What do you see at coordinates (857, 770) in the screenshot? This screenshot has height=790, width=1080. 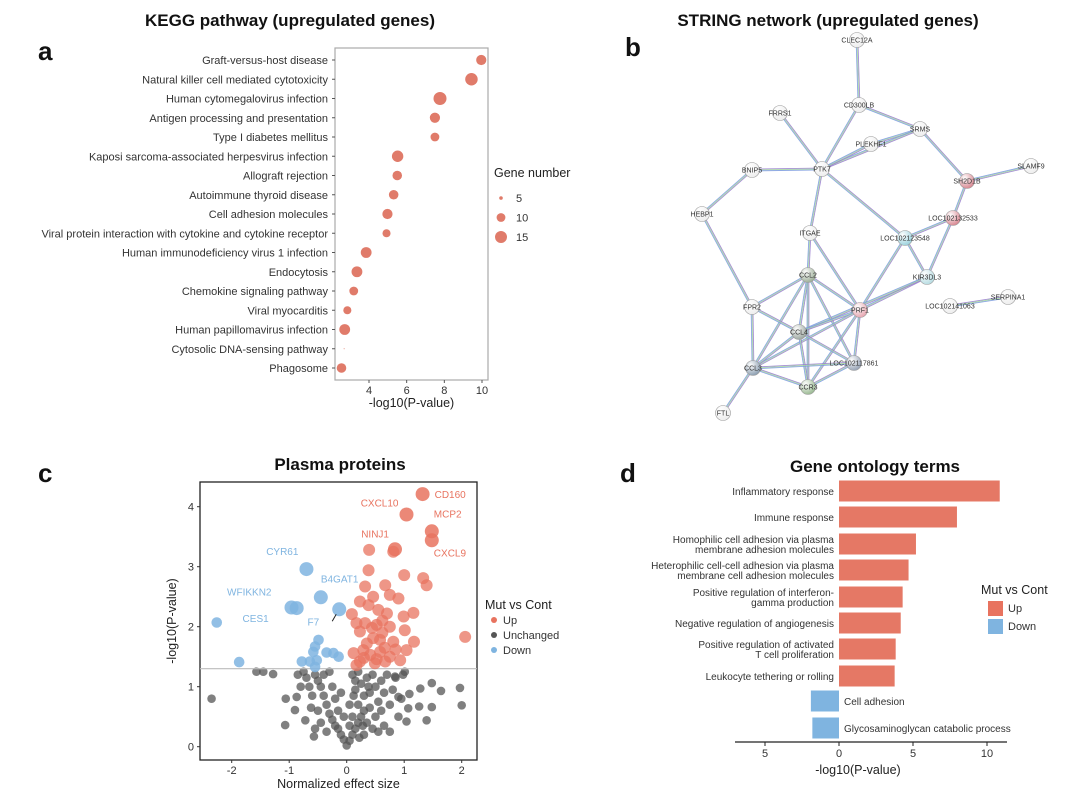 I see `x-axis-label: -log10(P-value)` at bounding box center [857, 770].